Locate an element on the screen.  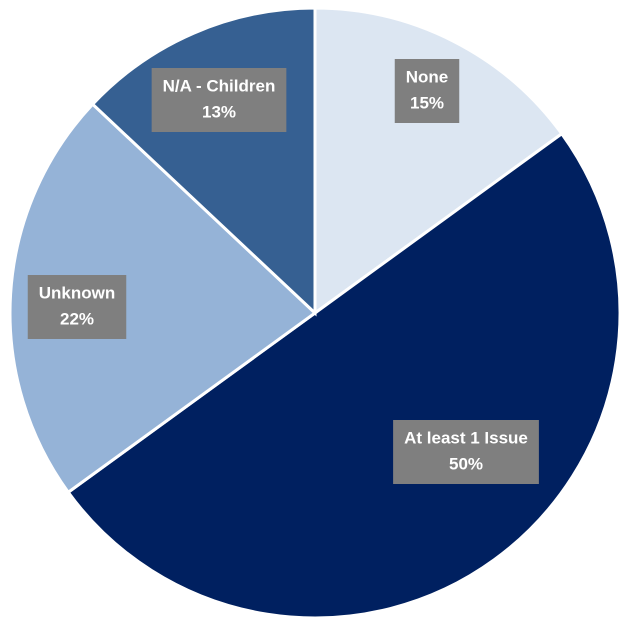
data-label: At least 1 Issue 50% is located at coordinates (466, 452).